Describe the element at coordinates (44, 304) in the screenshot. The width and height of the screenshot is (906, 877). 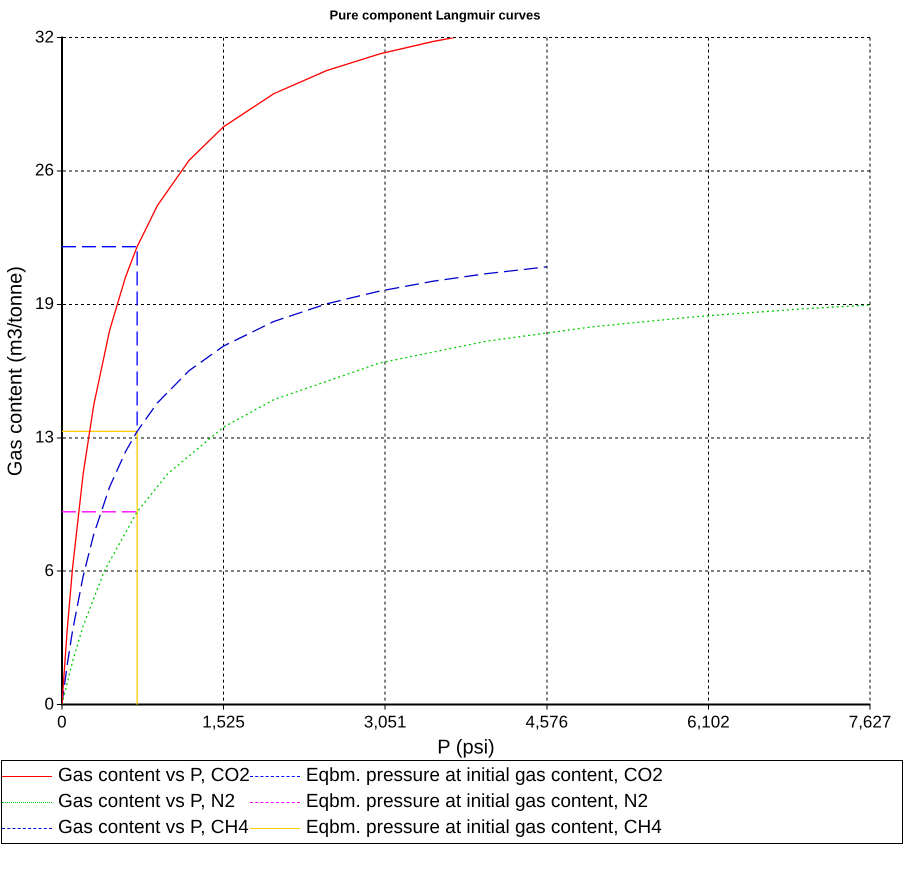
I see `y-tick-label: 19` at that location.